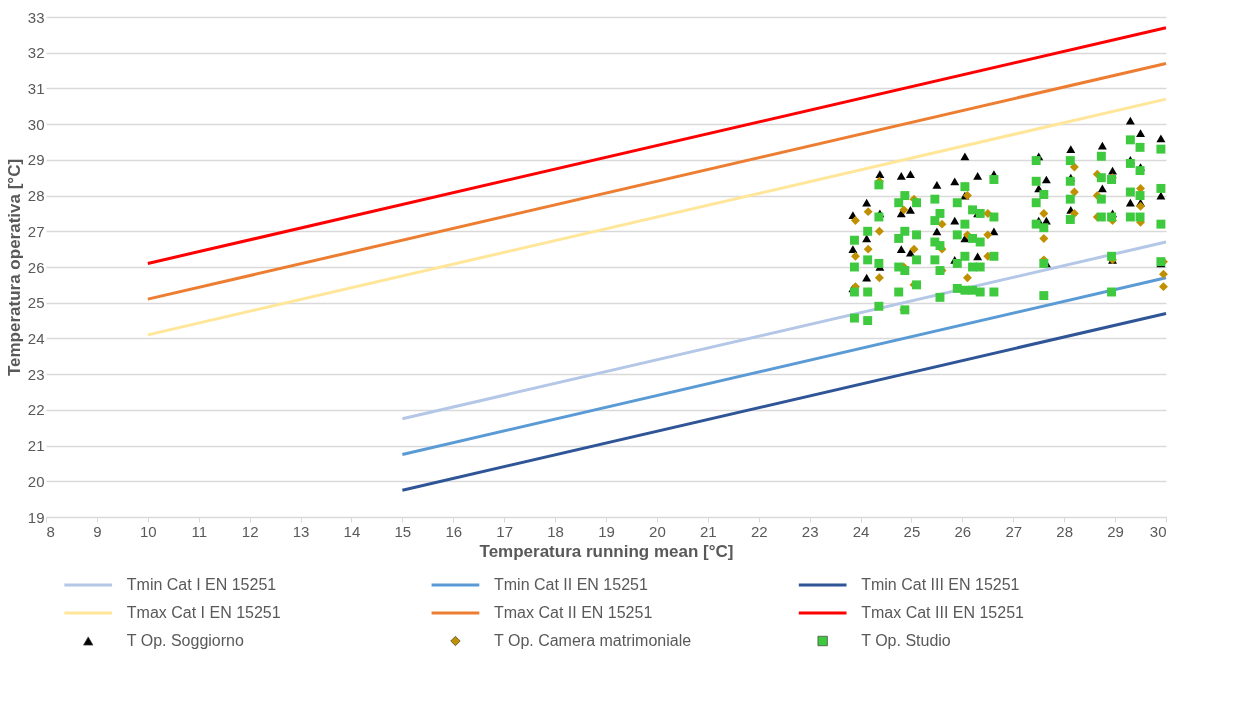 The height and width of the screenshot is (722, 1241). Describe the element at coordinates (963, 531) in the screenshot. I see `x-tick-label: 26` at that location.